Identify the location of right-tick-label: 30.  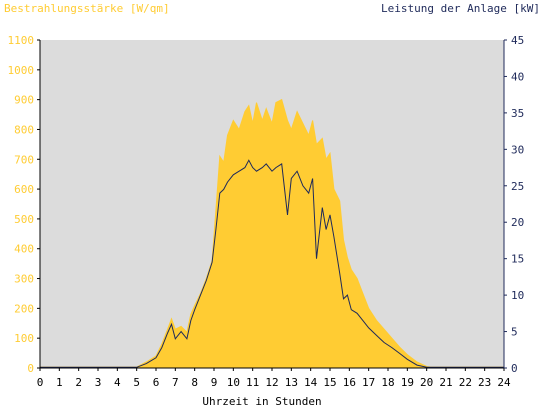
(517, 149).